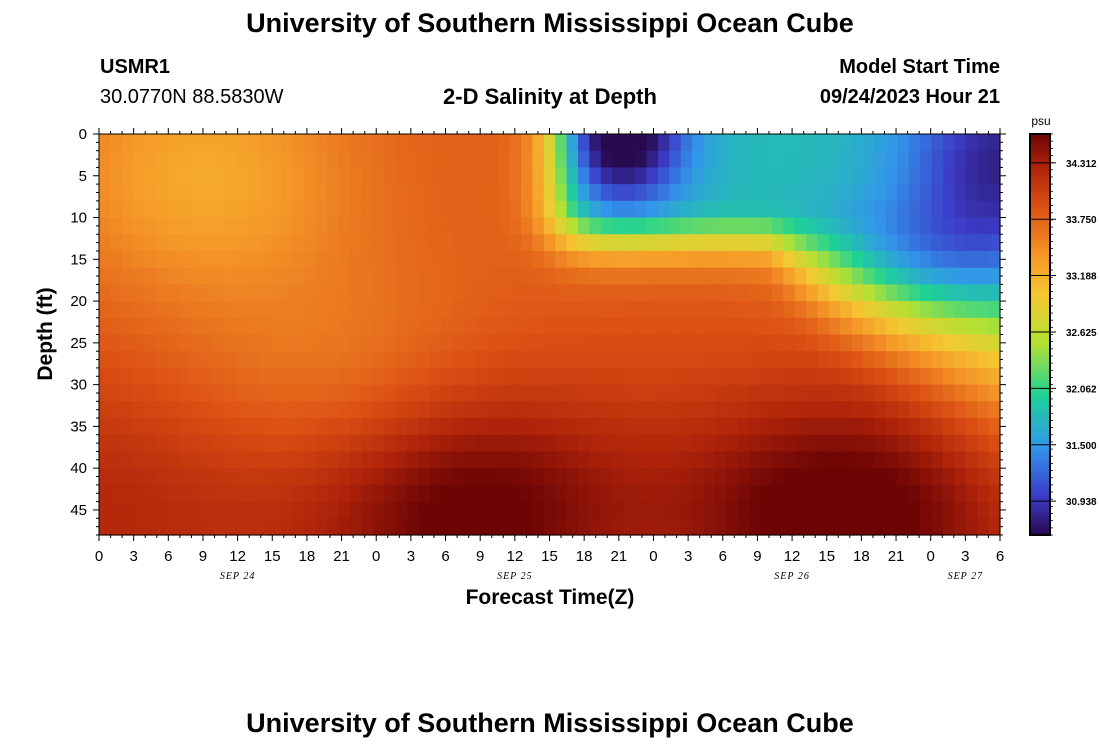  What do you see at coordinates (376, 556) in the screenshot?
I see `x-tick-label: 0` at bounding box center [376, 556].